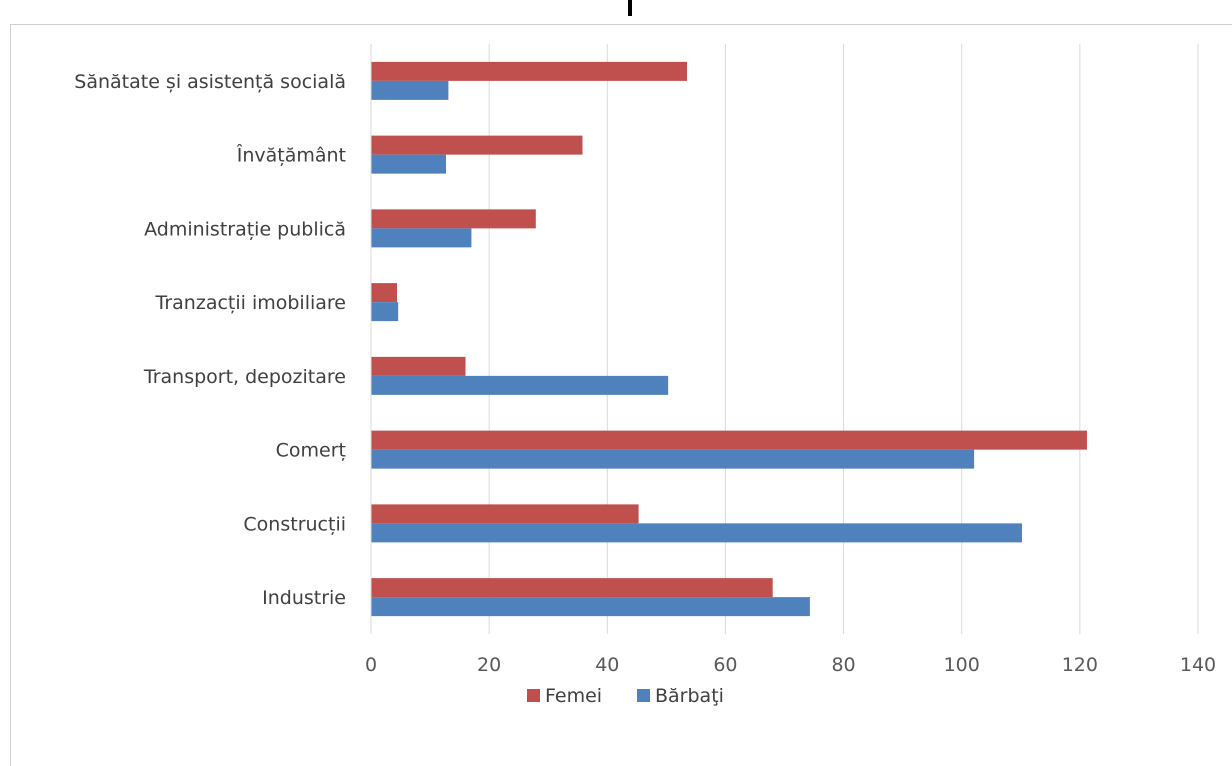 This screenshot has height=766, width=1232. I want to click on legend-label: Bărbaţi, so click(689, 696).